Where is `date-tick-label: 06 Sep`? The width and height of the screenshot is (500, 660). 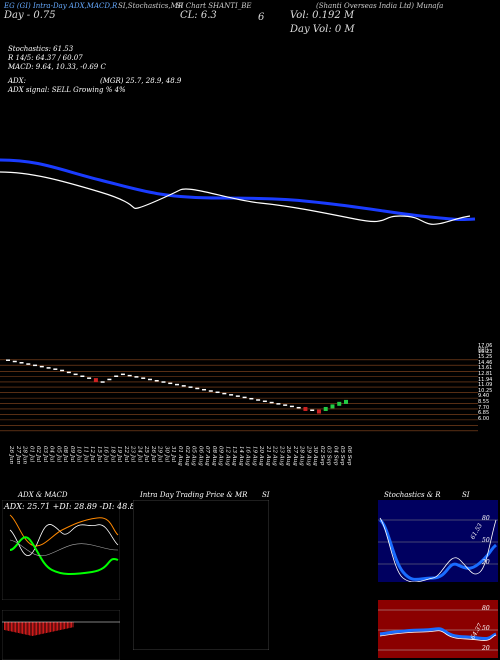 date-tick-label: 06 Sep is located at coordinates (349, 456).